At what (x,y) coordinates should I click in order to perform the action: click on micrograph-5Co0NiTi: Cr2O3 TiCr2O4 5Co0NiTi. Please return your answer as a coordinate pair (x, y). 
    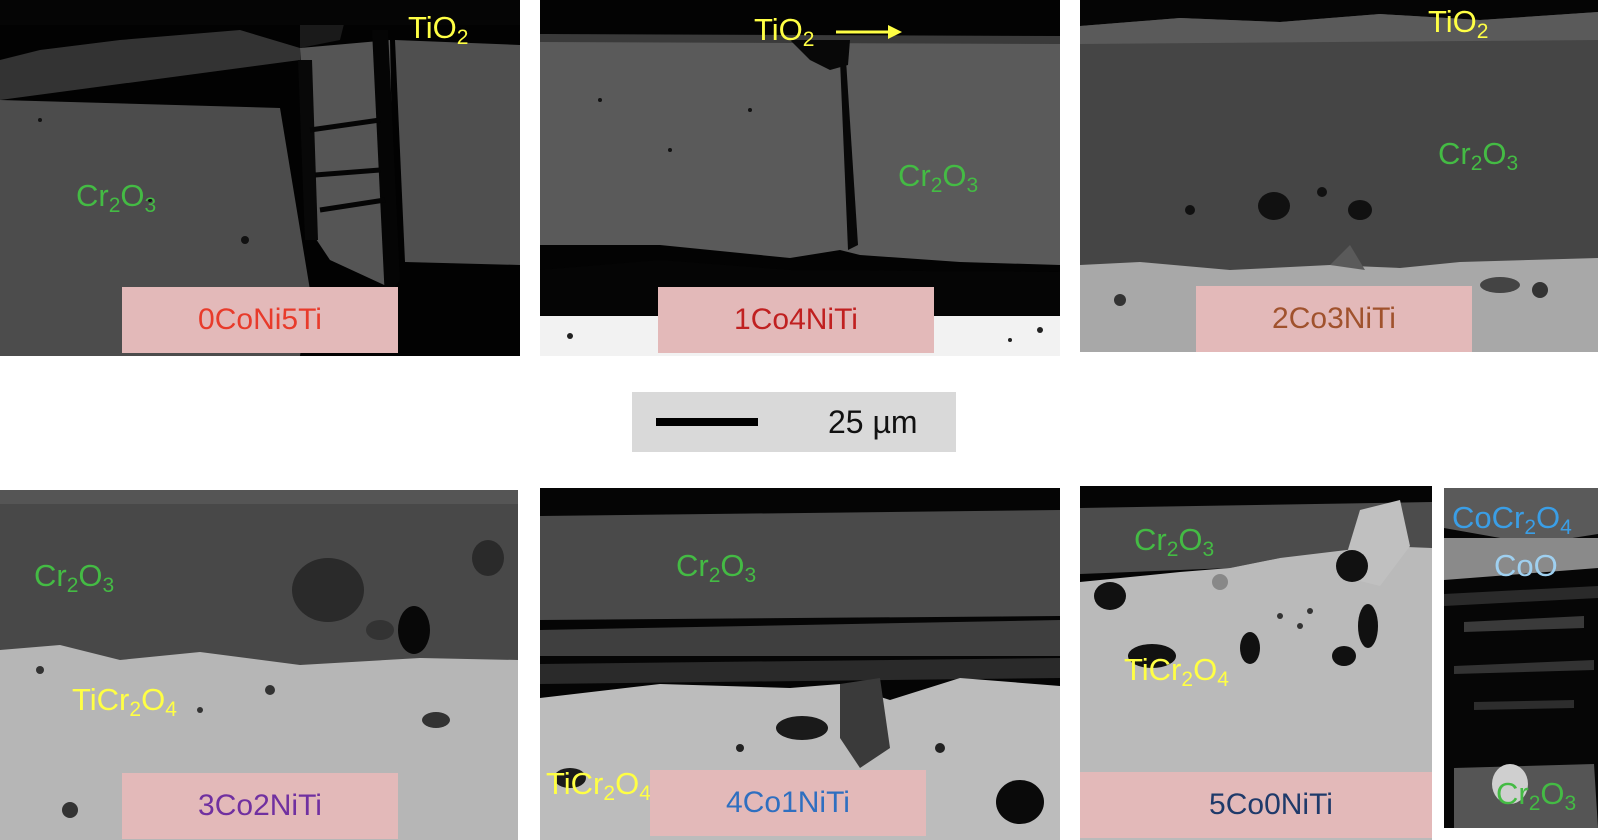
    Looking at the image, I should click on (1256, 663).